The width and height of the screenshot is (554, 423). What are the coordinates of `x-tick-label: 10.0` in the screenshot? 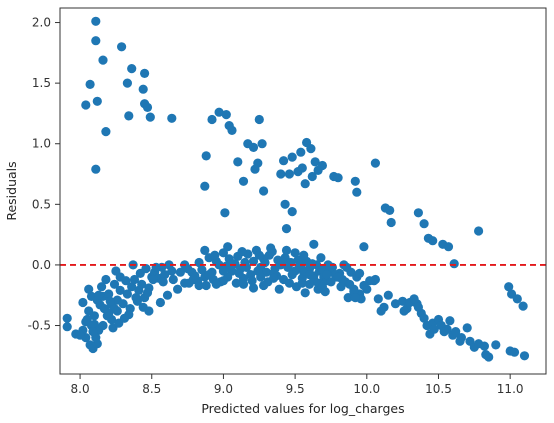 It's located at (366, 389).